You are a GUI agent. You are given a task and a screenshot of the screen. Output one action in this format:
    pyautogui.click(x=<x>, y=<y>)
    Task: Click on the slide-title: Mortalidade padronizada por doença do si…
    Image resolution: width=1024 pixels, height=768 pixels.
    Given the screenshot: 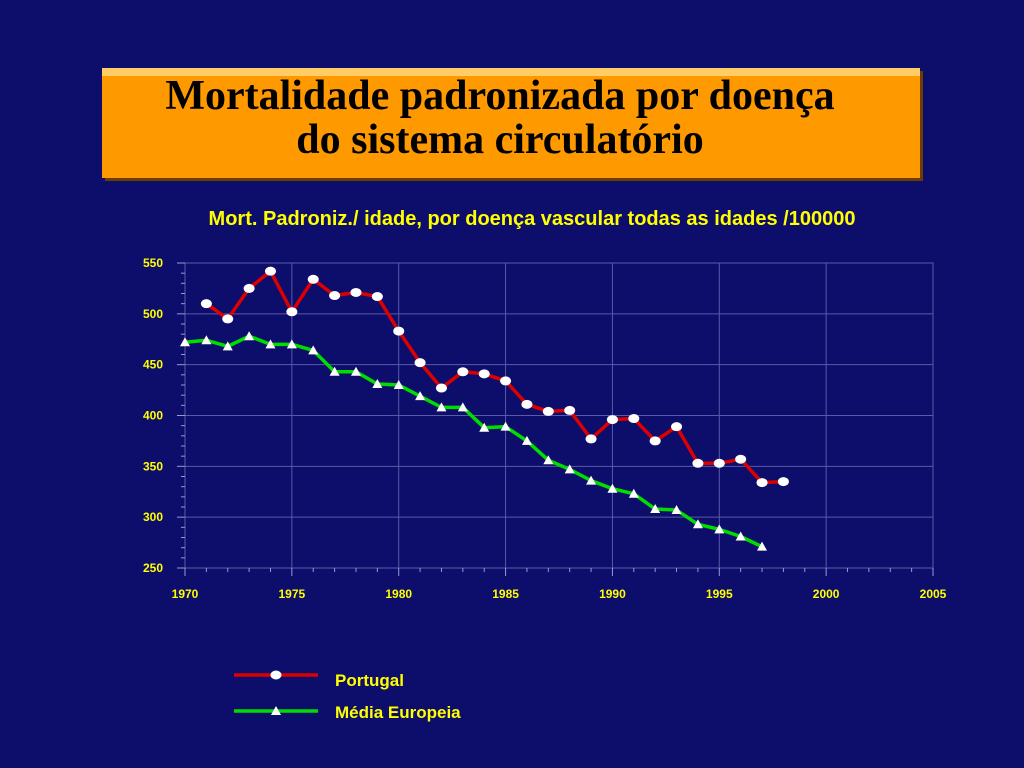 What is the action you would take?
    pyautogui.click(x=500, y=118)
    